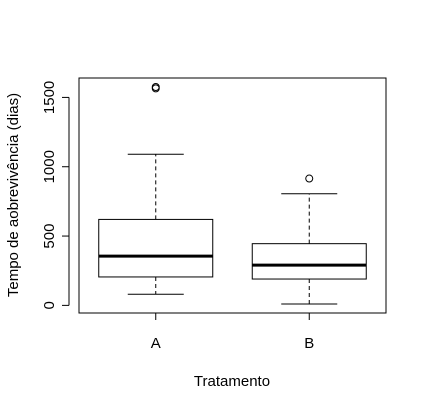 The image size is (427, 411). I want to click on y-tick-label: 500, so click(49, 236).